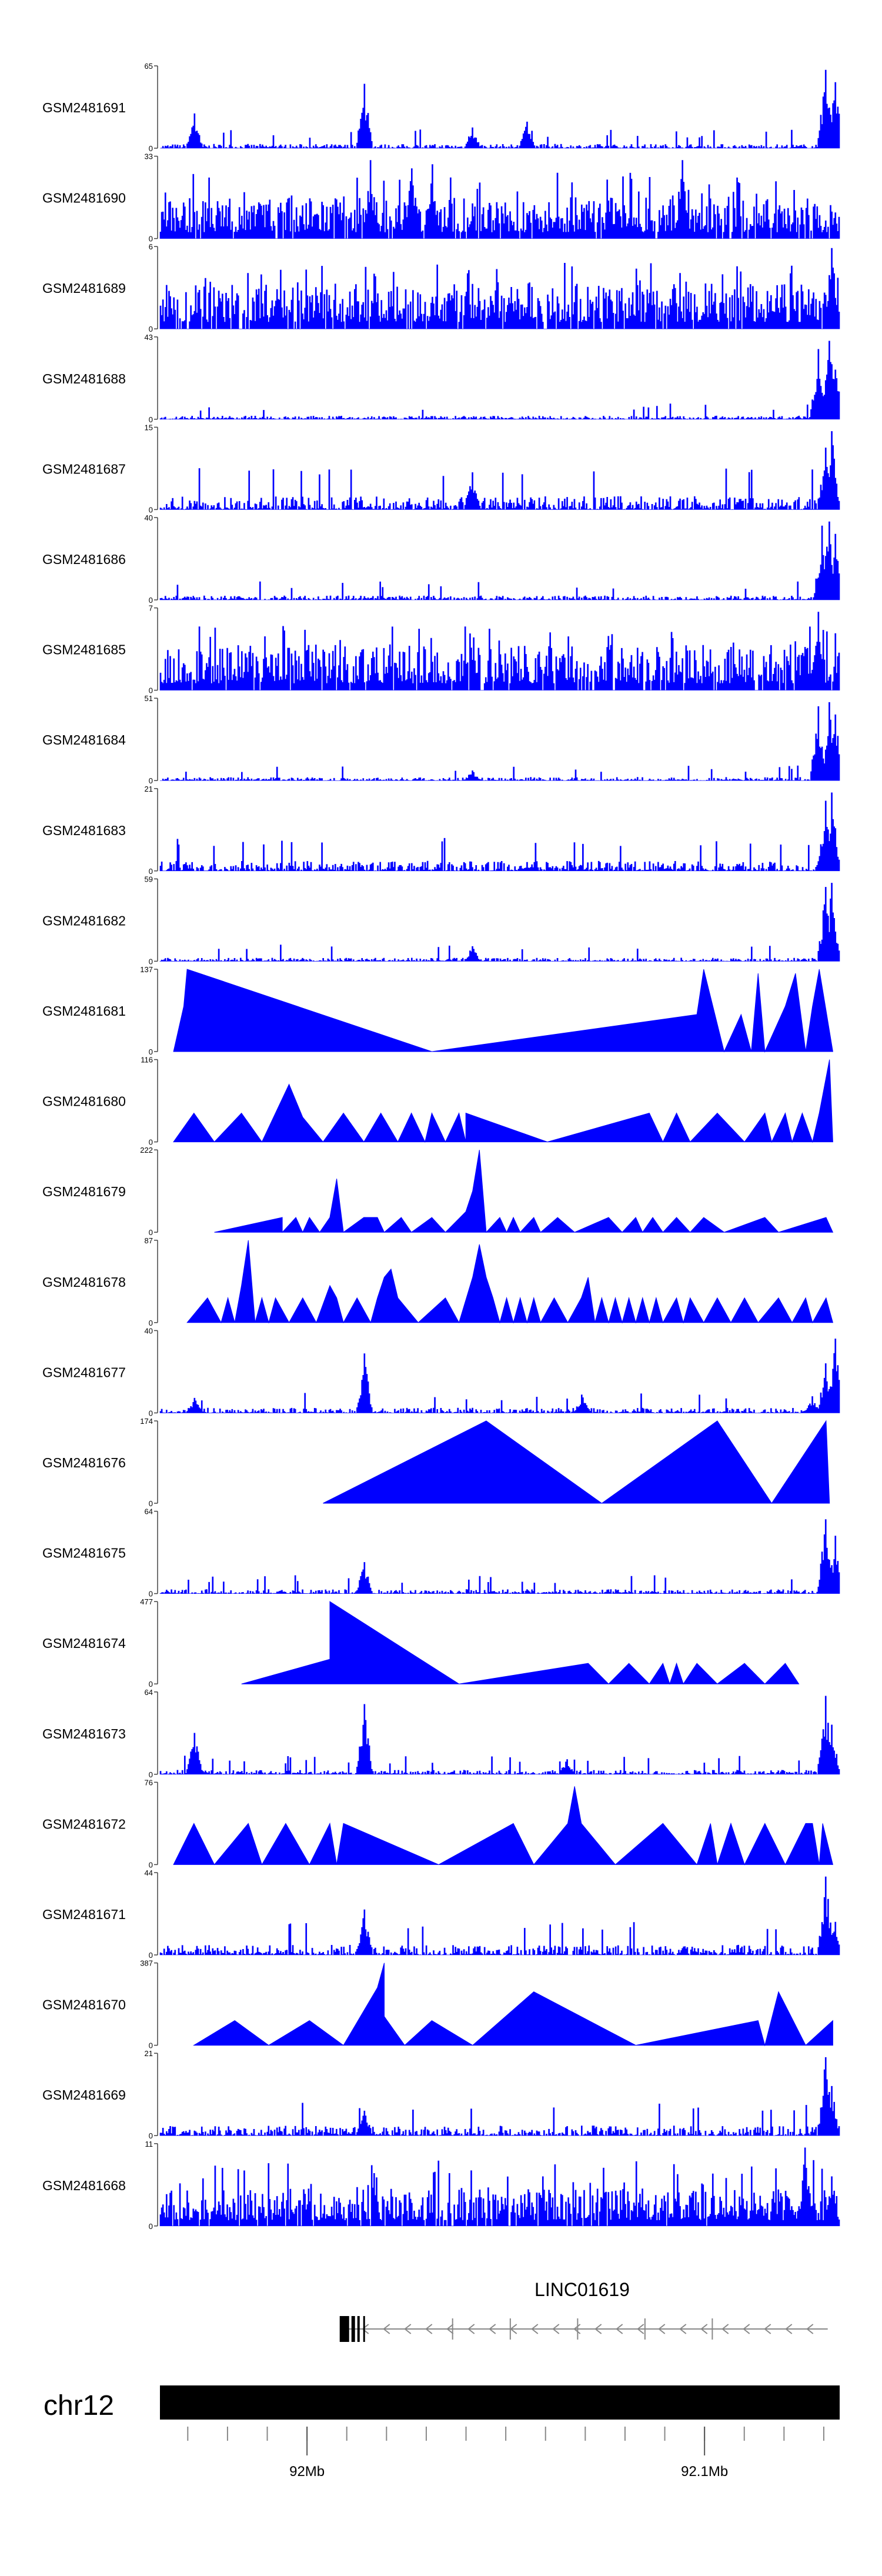 Image resolution: width=882 pixels, height=2576 pixels. What do you see at coordinates (307, 2472) in the screenshot?
I see `major-tick-label: 92Mb` at bounding box center [307, 2472].